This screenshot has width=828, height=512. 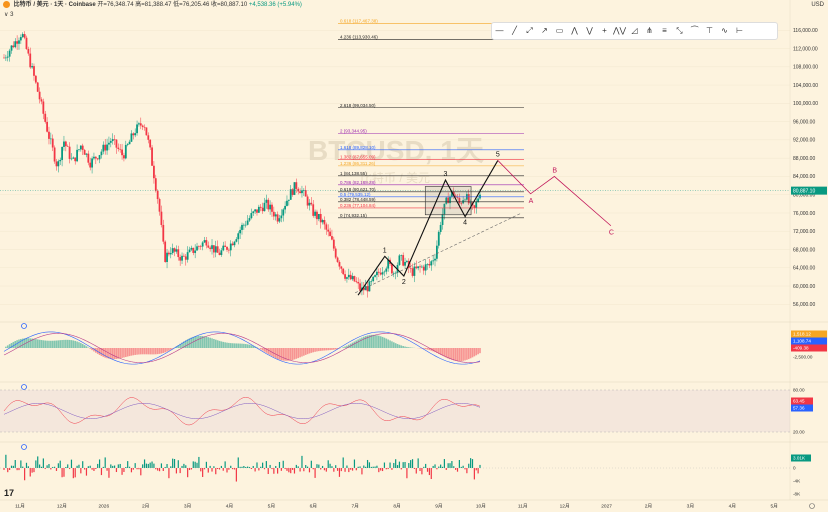 What do you see at coordinates (679, 30) in the screenshot?
I see `measure-tool: ⤡` at bounding box center [679, 30].